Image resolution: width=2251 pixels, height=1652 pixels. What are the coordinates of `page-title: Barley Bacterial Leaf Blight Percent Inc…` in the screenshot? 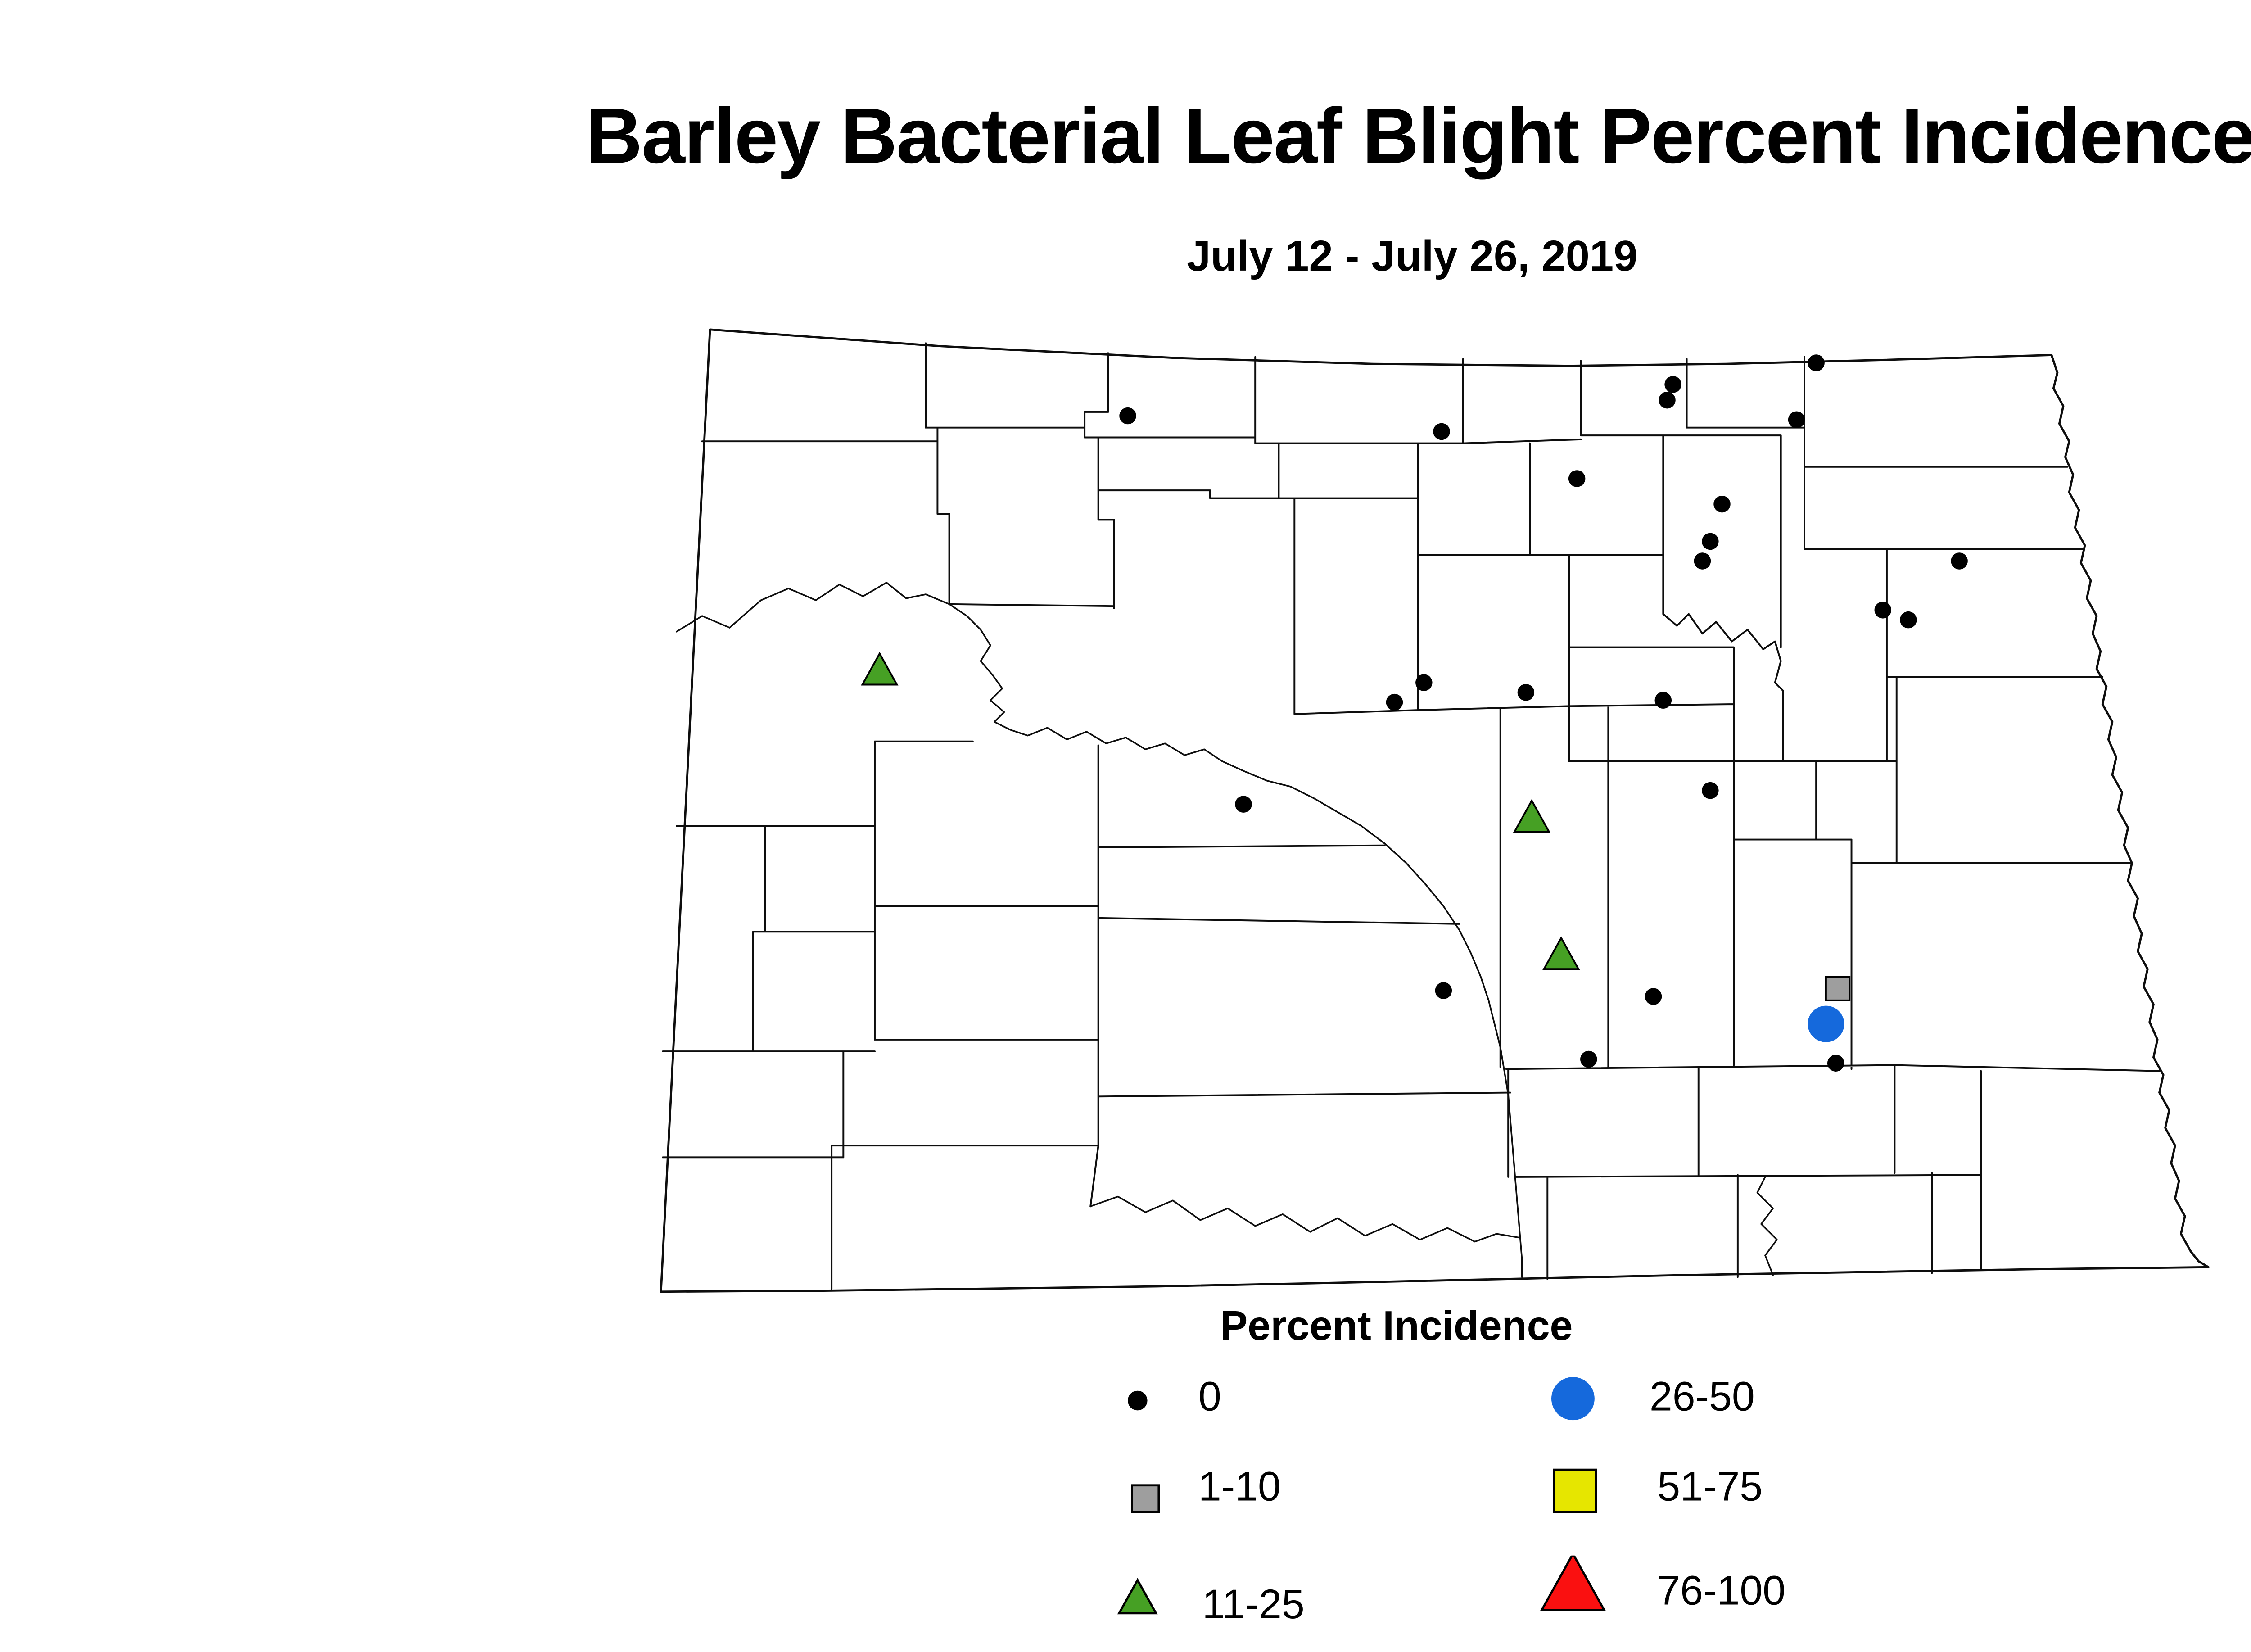 It's located at (1418, 138).